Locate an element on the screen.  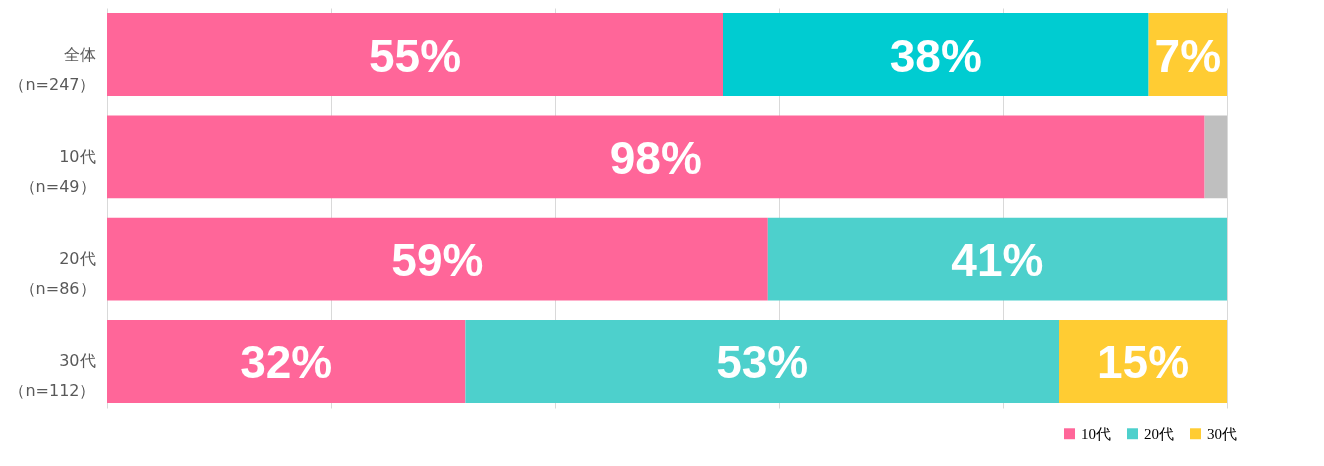
data-label: 59% is located at coordinates (437, 260).